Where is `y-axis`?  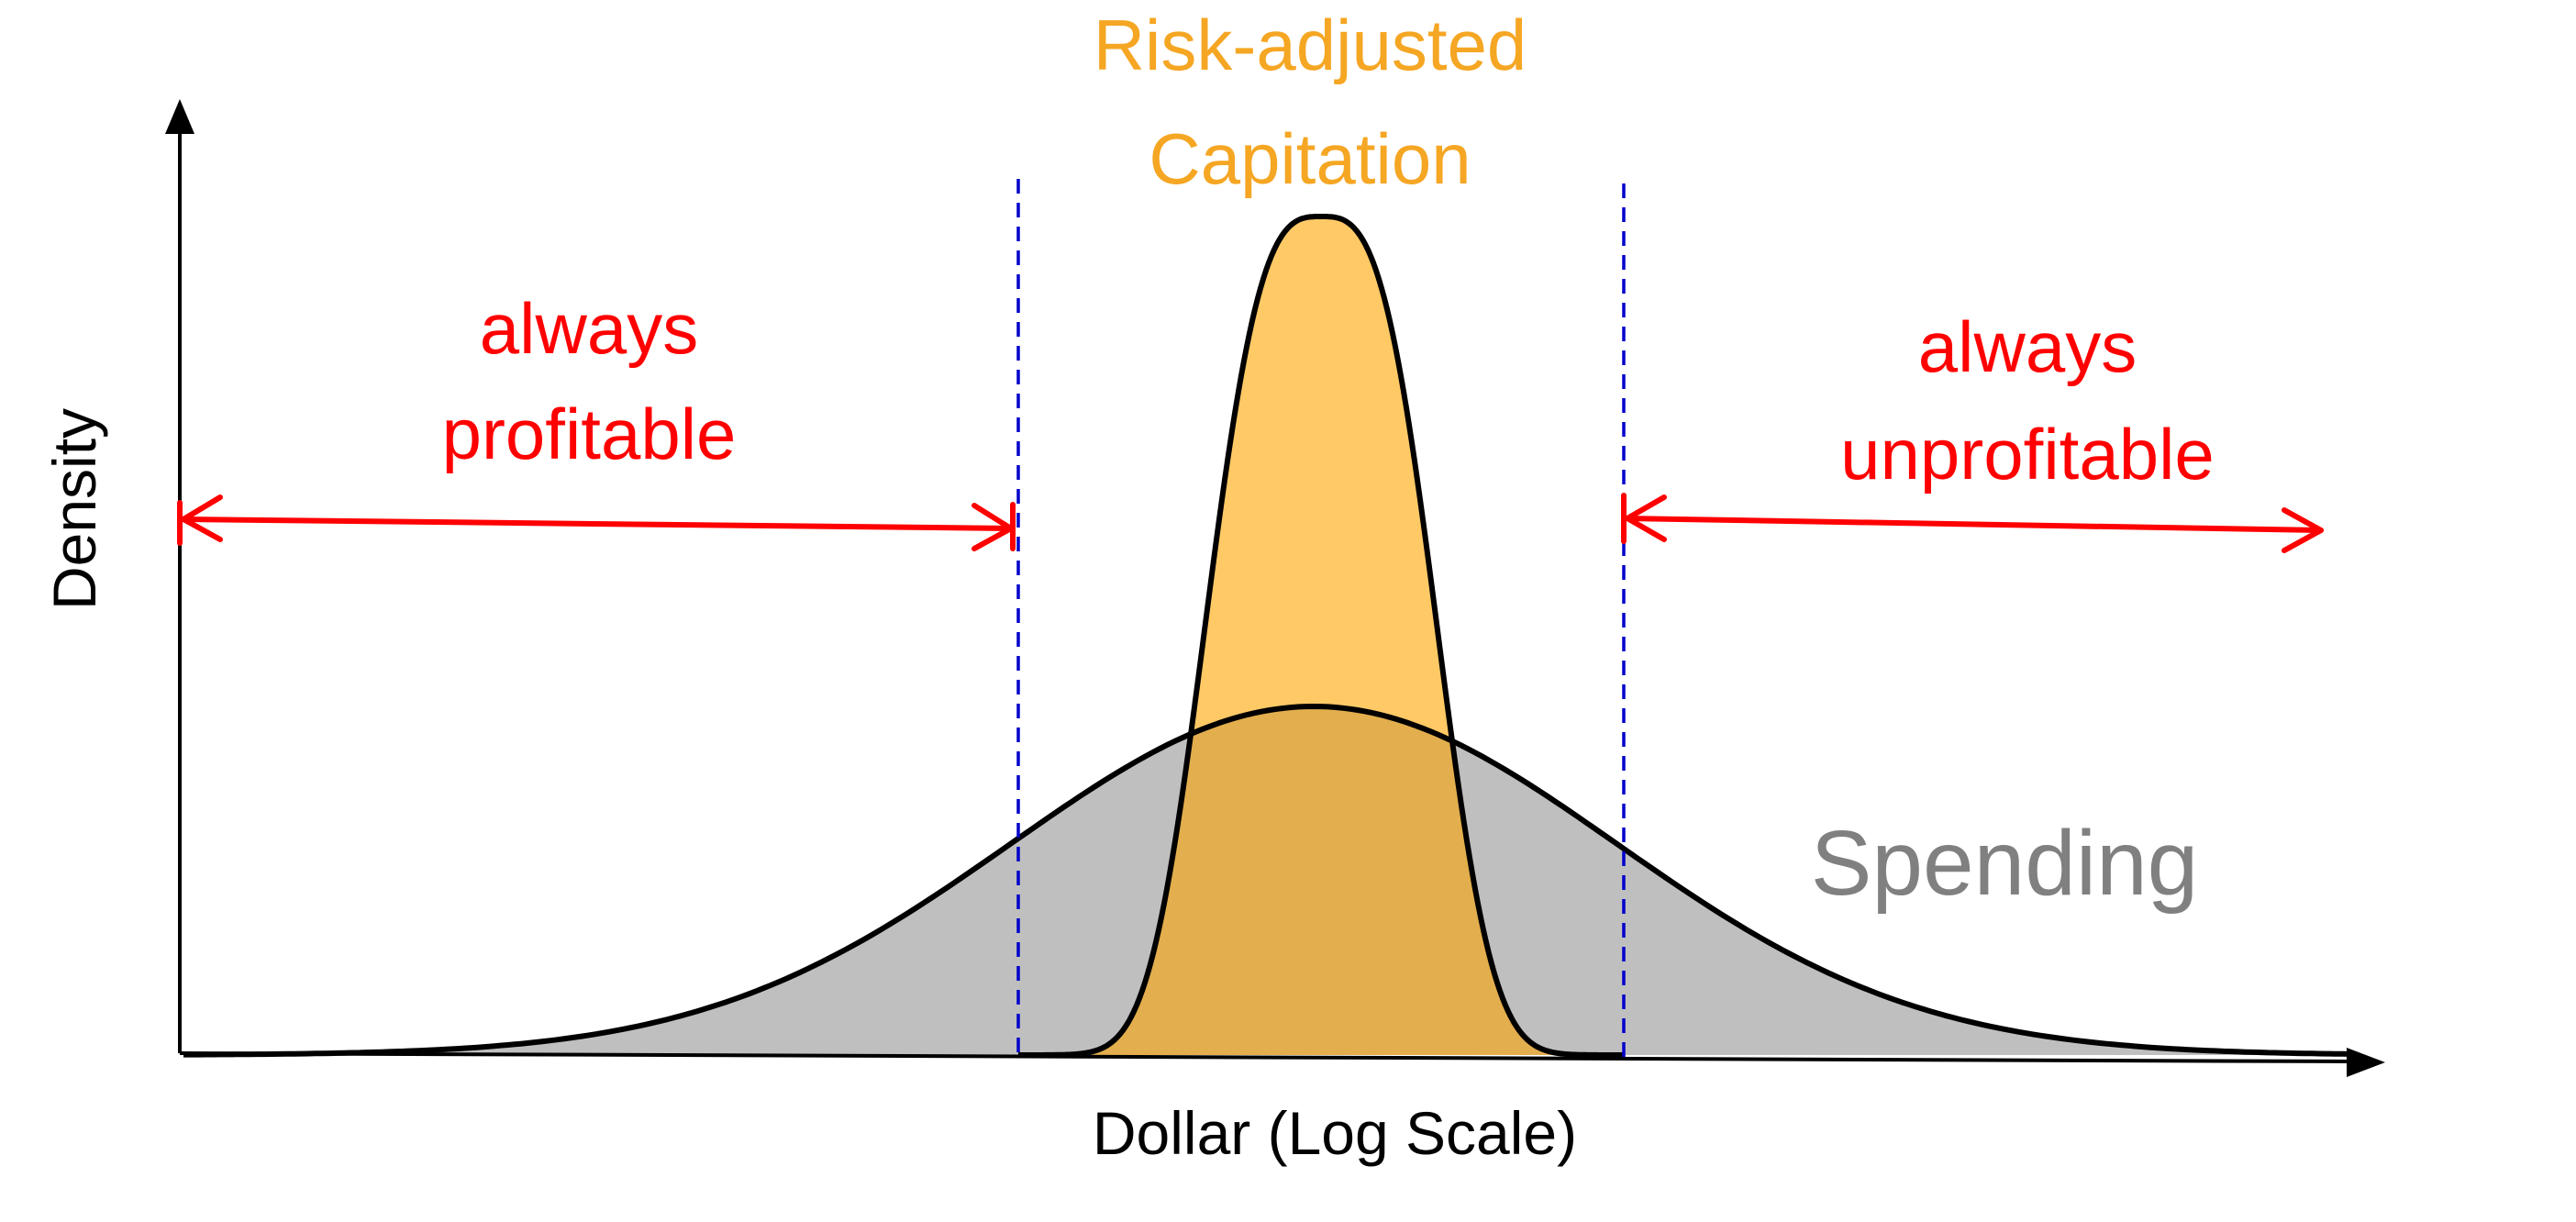
y-axis is located at coordinates (179, 576).